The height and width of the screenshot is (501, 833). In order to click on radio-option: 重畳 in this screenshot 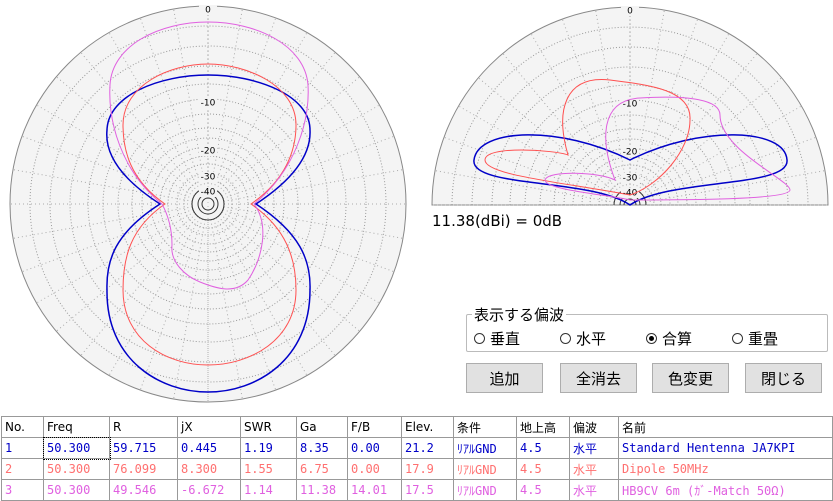, I will do `click(755, 338)`.